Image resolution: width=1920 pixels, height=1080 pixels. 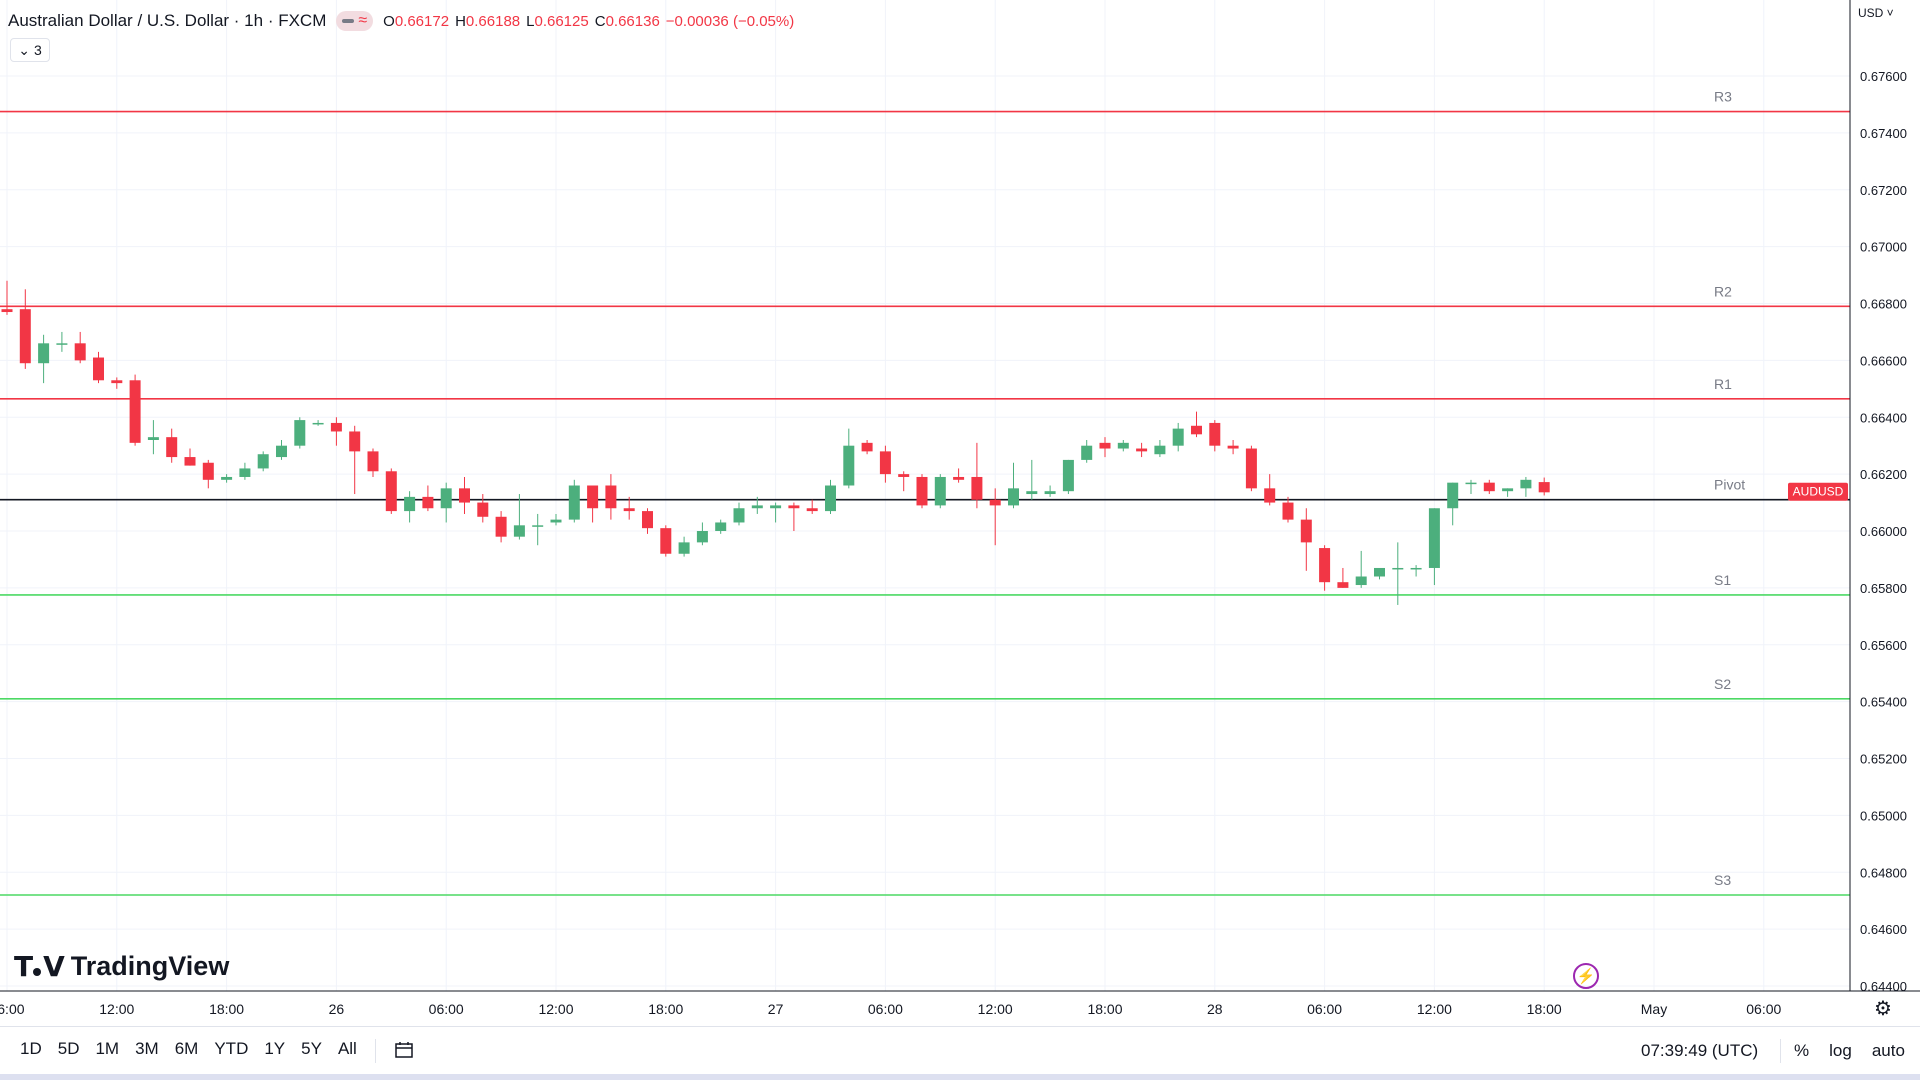 I want to click on x-tick-label: 28, so click(x=1215, y=1009).